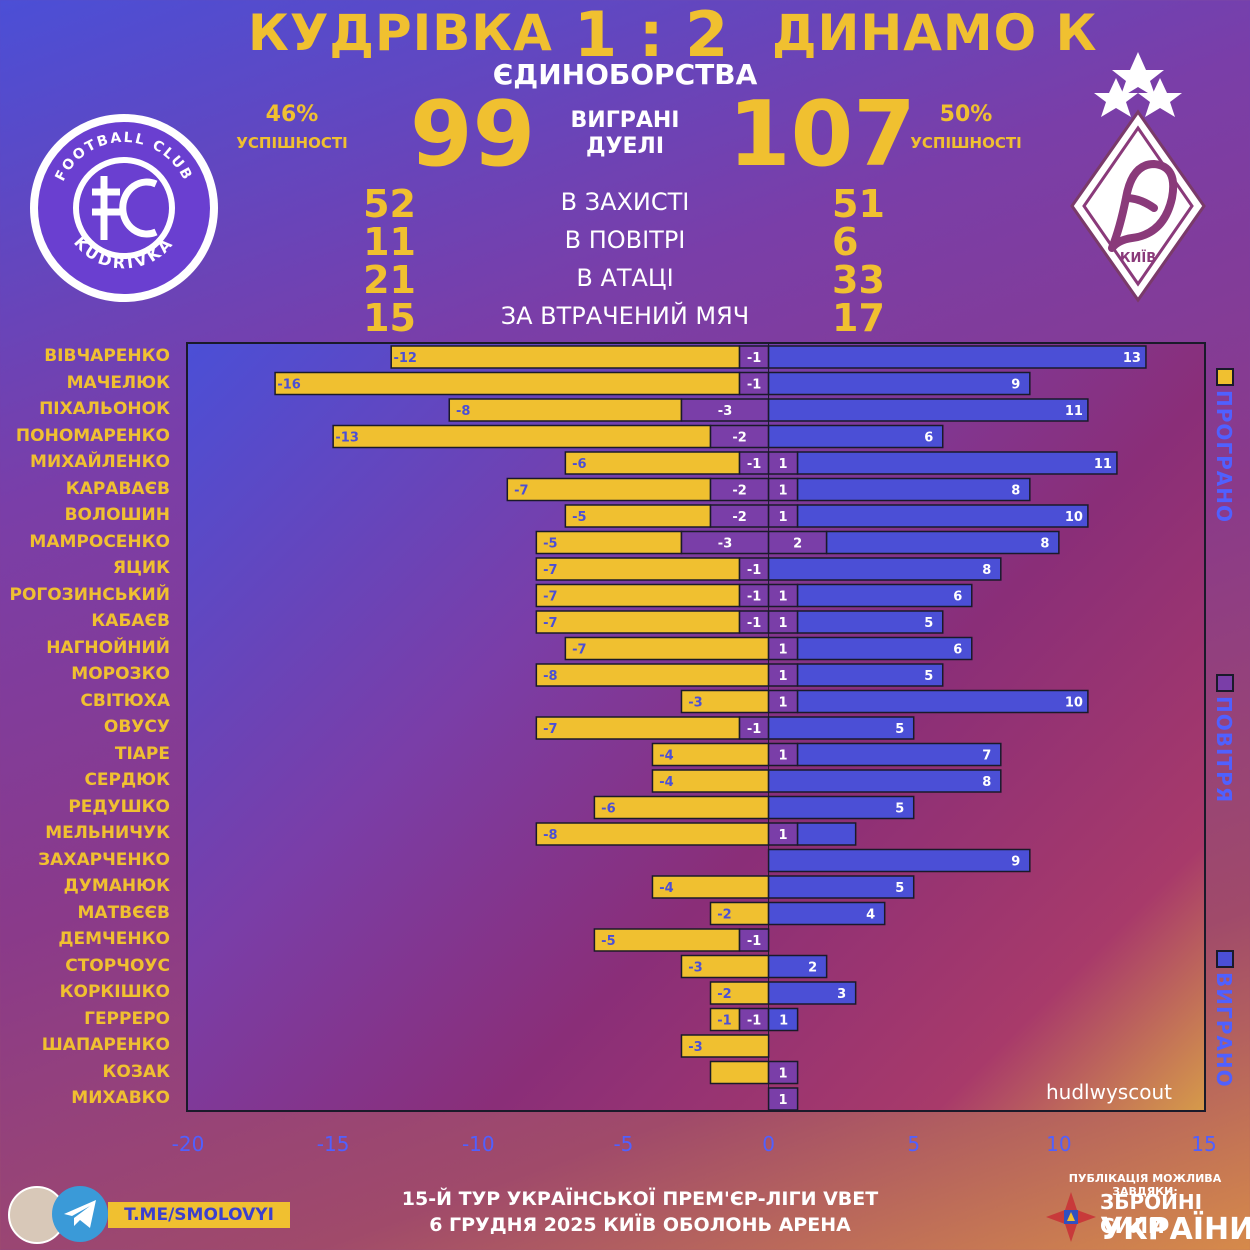 This screenshot has height=1250, width=1250. Describe the element at coordinates (119, 806) in the screenshot. I see `player-name: РЕДУШКО` at that location.